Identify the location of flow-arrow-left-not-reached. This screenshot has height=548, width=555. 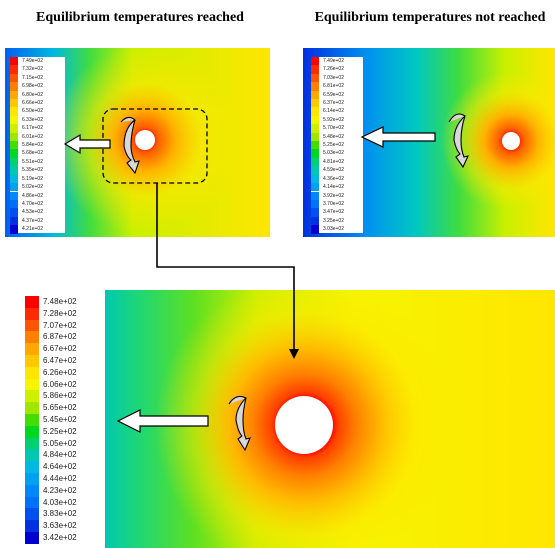
(398, 137).